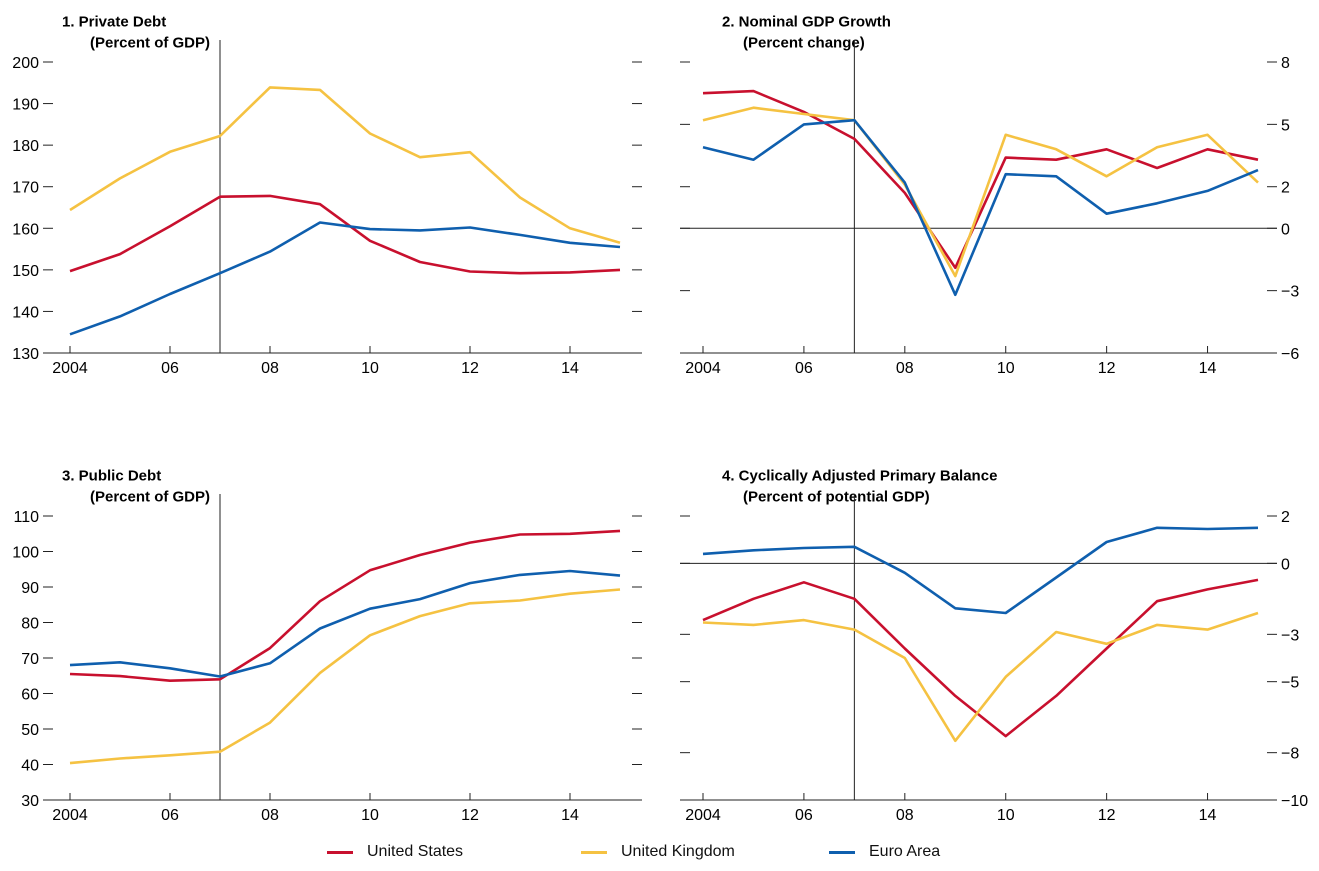  What do you see at coordinates (30, 766) in the screenshot?
I see `y-tick-label: 40` at bounding box center [30, 766].